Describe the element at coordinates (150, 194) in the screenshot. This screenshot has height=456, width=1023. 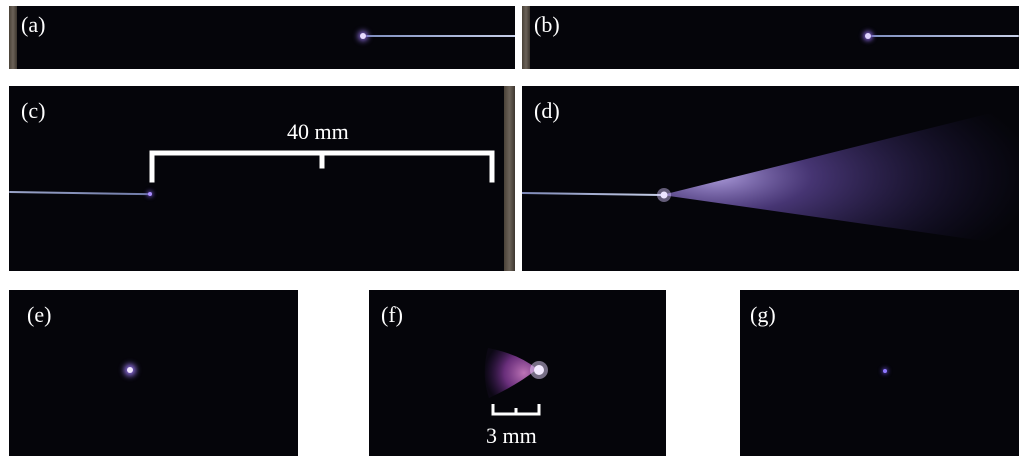
I see `panel-c-spark` at that location.